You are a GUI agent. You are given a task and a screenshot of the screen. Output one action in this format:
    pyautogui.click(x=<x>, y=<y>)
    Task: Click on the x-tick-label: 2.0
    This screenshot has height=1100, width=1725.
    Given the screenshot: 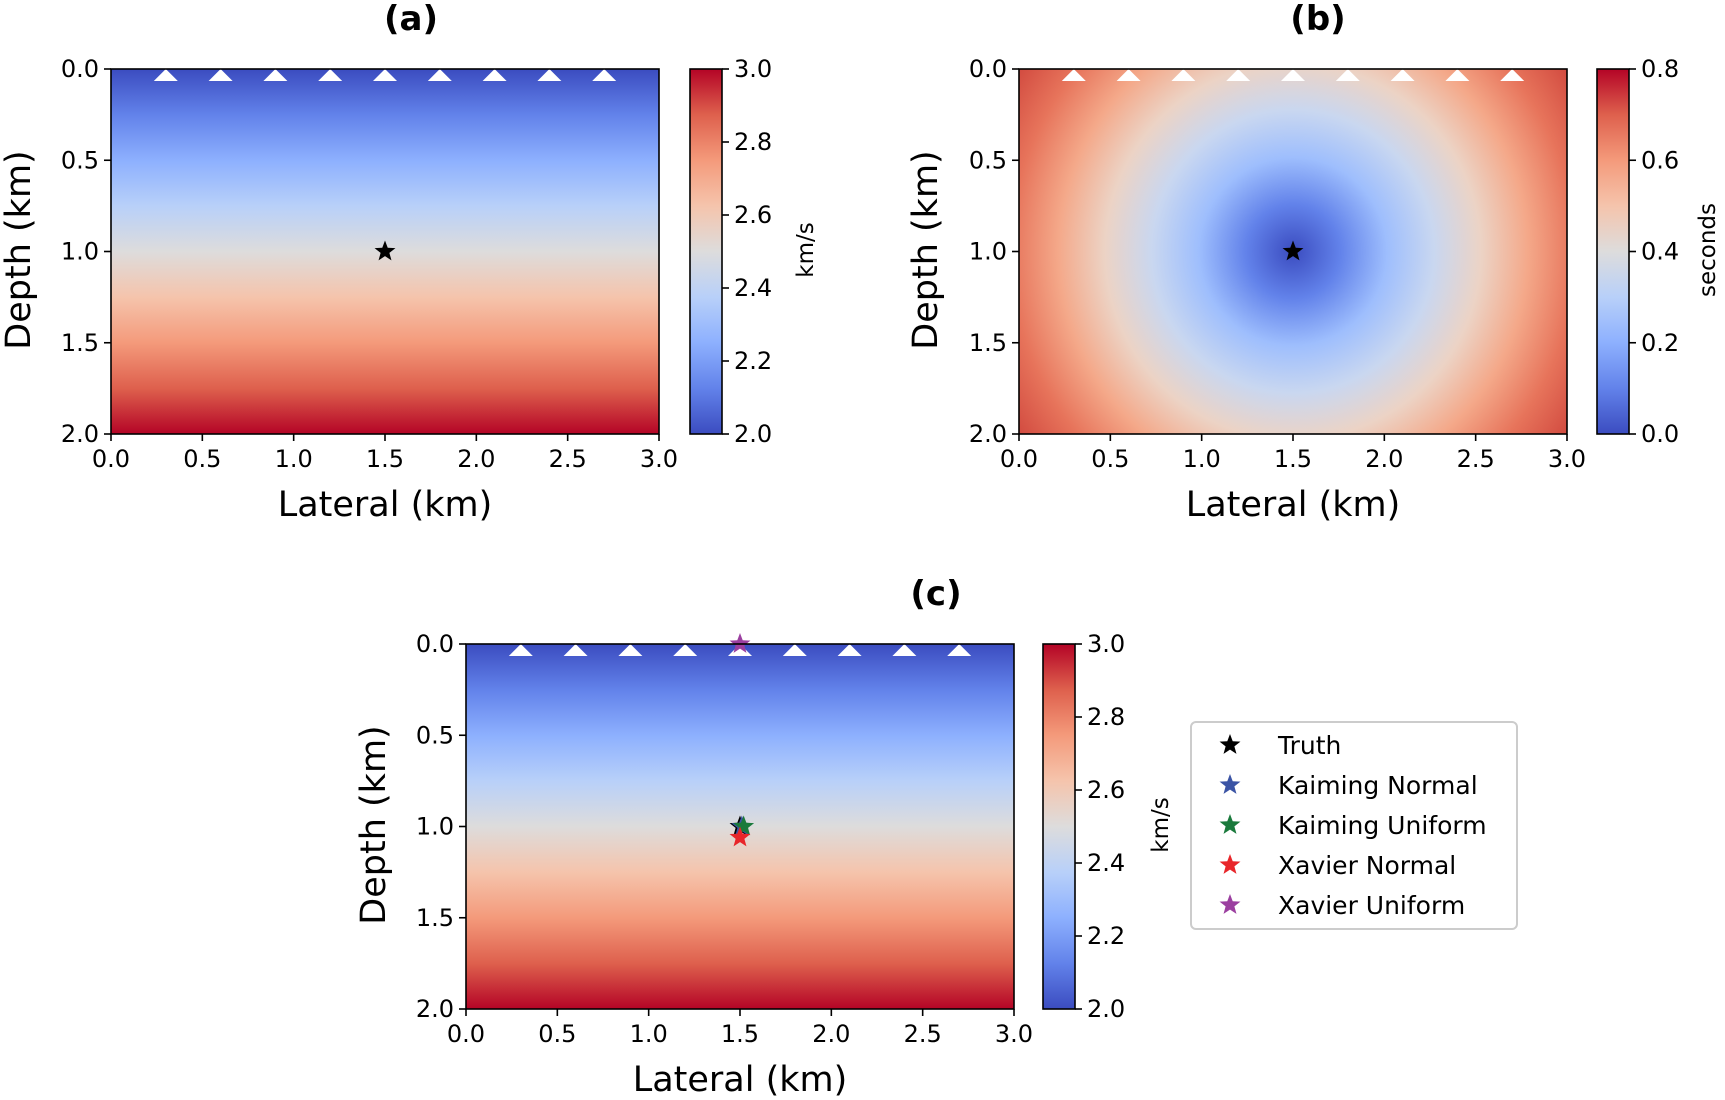 What is the action you would take?
    pyautogui.click(x=476, y=459)
    